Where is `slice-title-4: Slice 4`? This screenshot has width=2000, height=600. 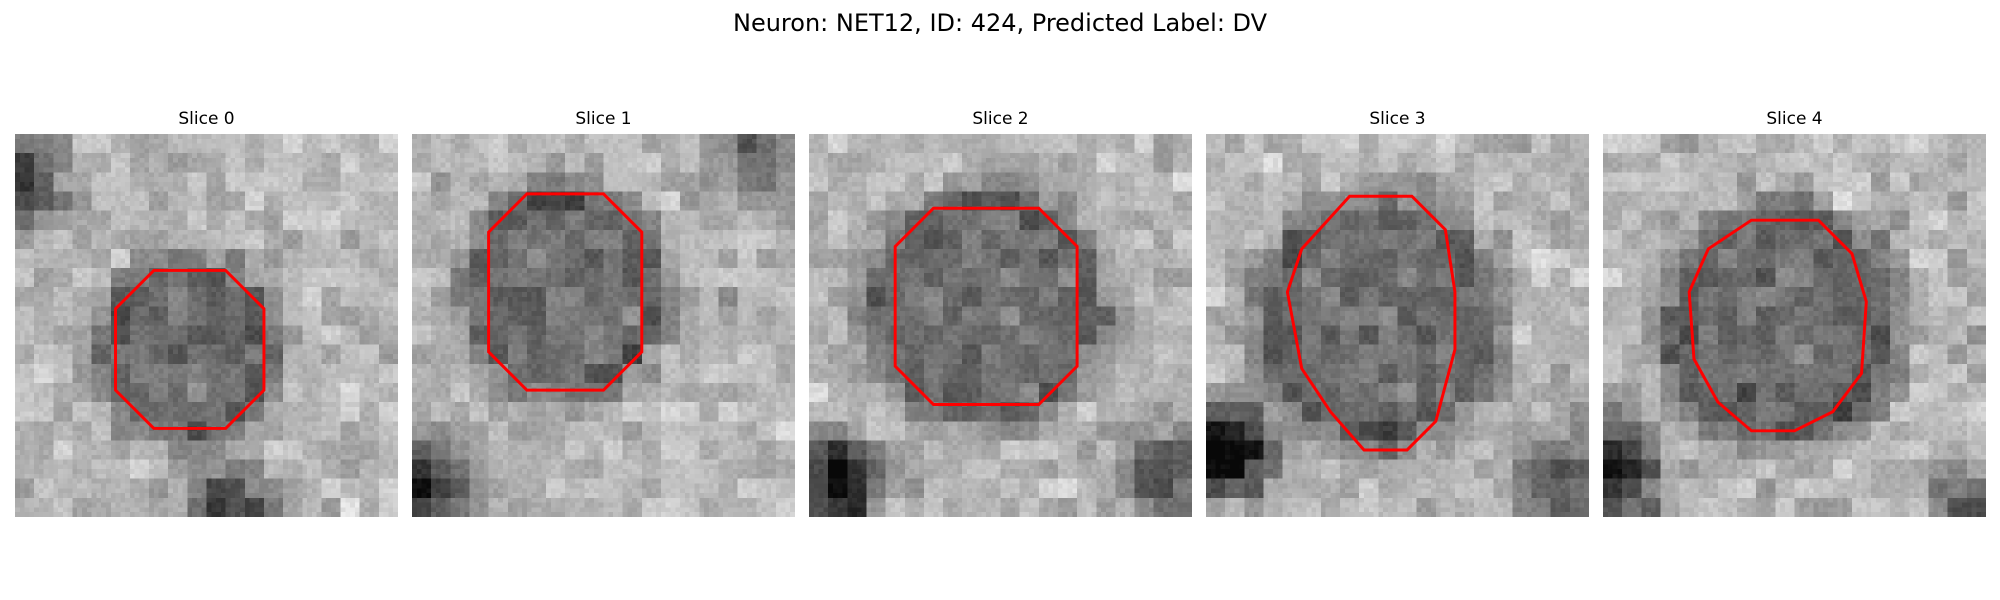
slice-title-4: Slice 4 is located at coordinates (1794, 119).